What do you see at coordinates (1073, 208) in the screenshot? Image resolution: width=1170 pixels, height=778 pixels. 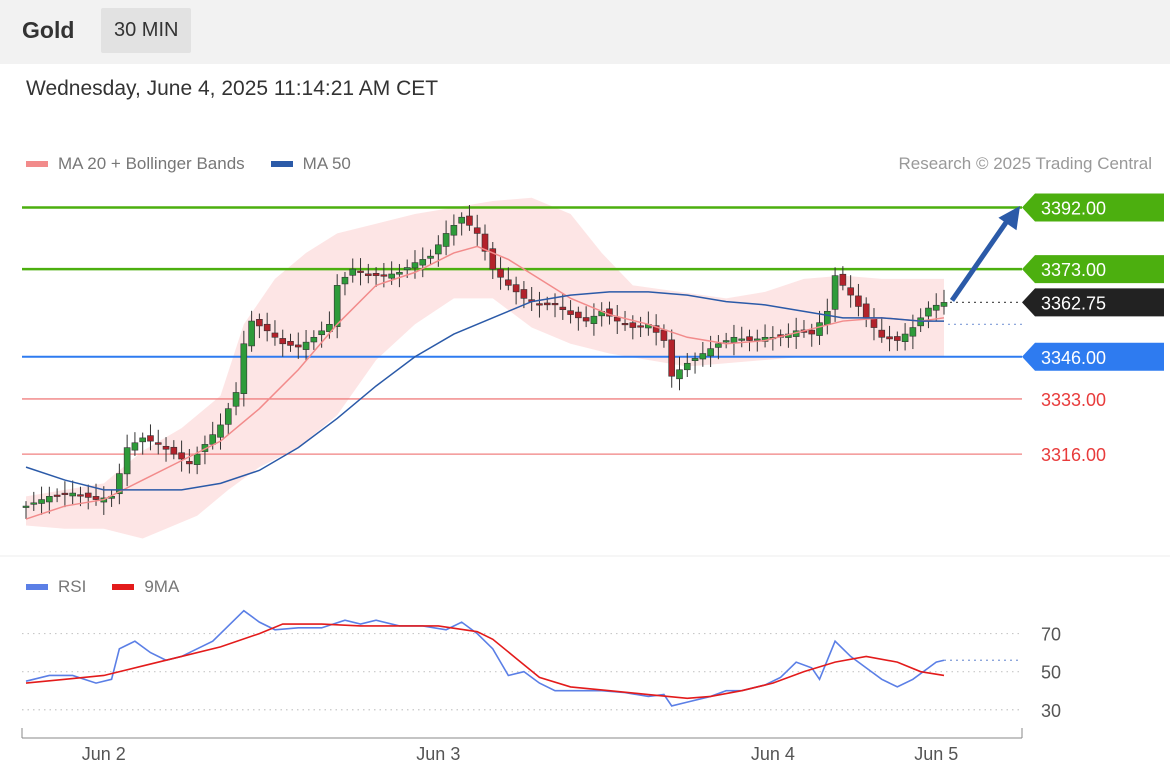 I see `level-label: 3392.00` at bounding box center [1073, 208].